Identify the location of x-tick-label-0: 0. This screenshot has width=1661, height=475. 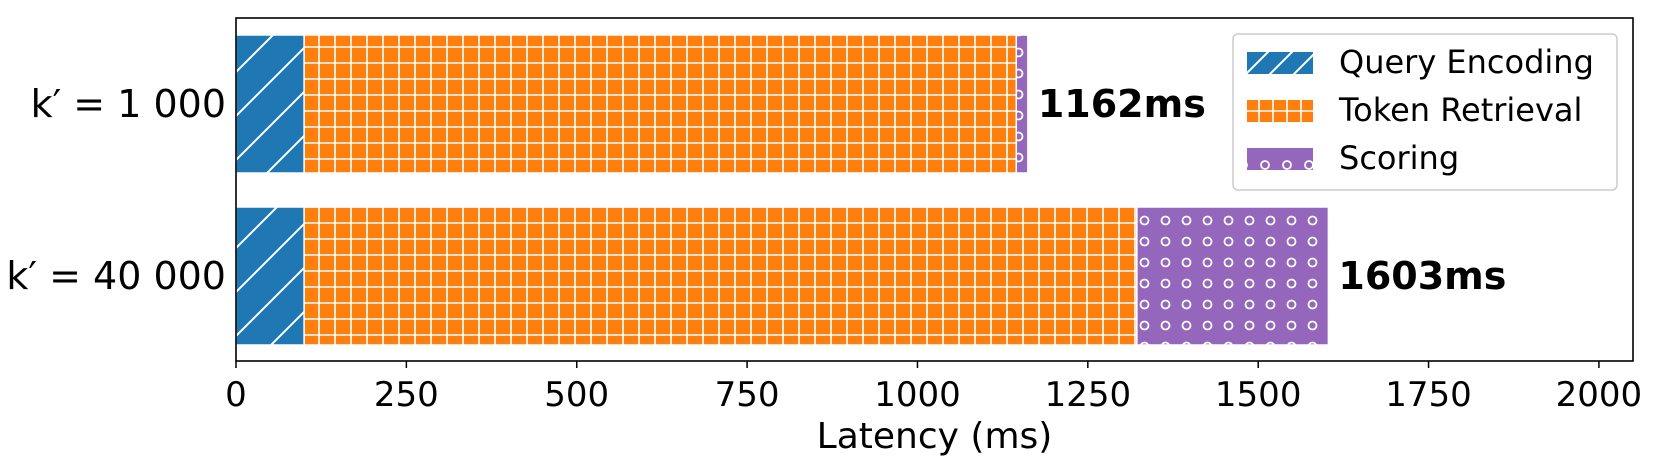
(236, 395).